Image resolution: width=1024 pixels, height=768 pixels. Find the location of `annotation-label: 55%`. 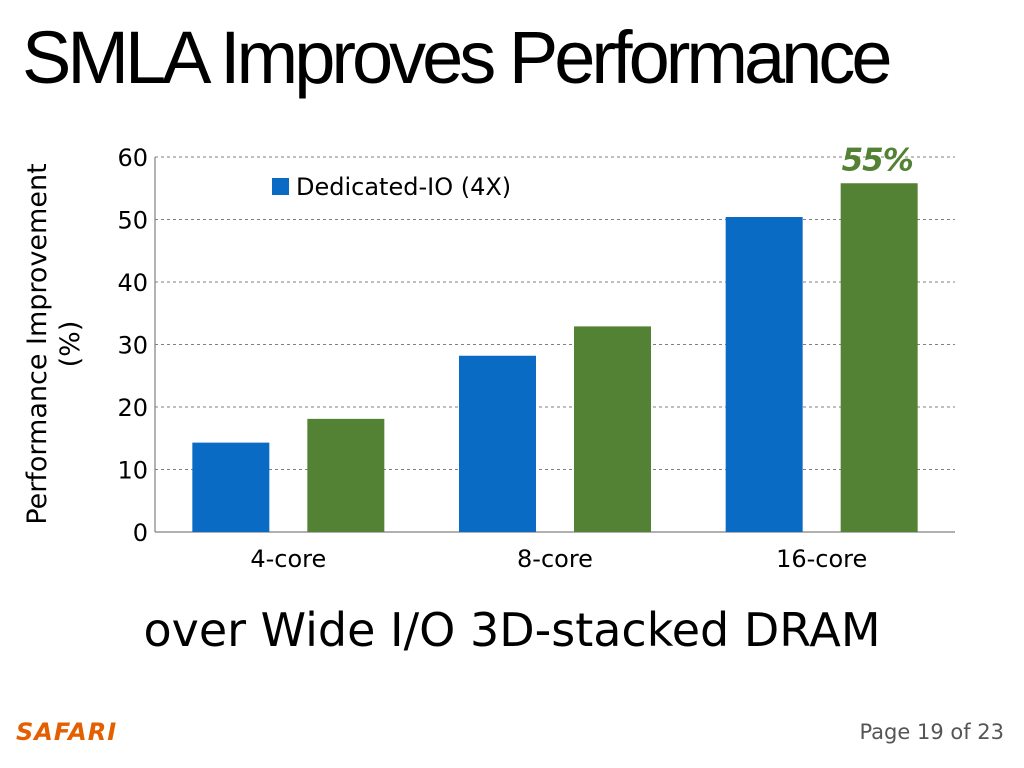

annotation-label: 55% is located at coordinates (877, 160).